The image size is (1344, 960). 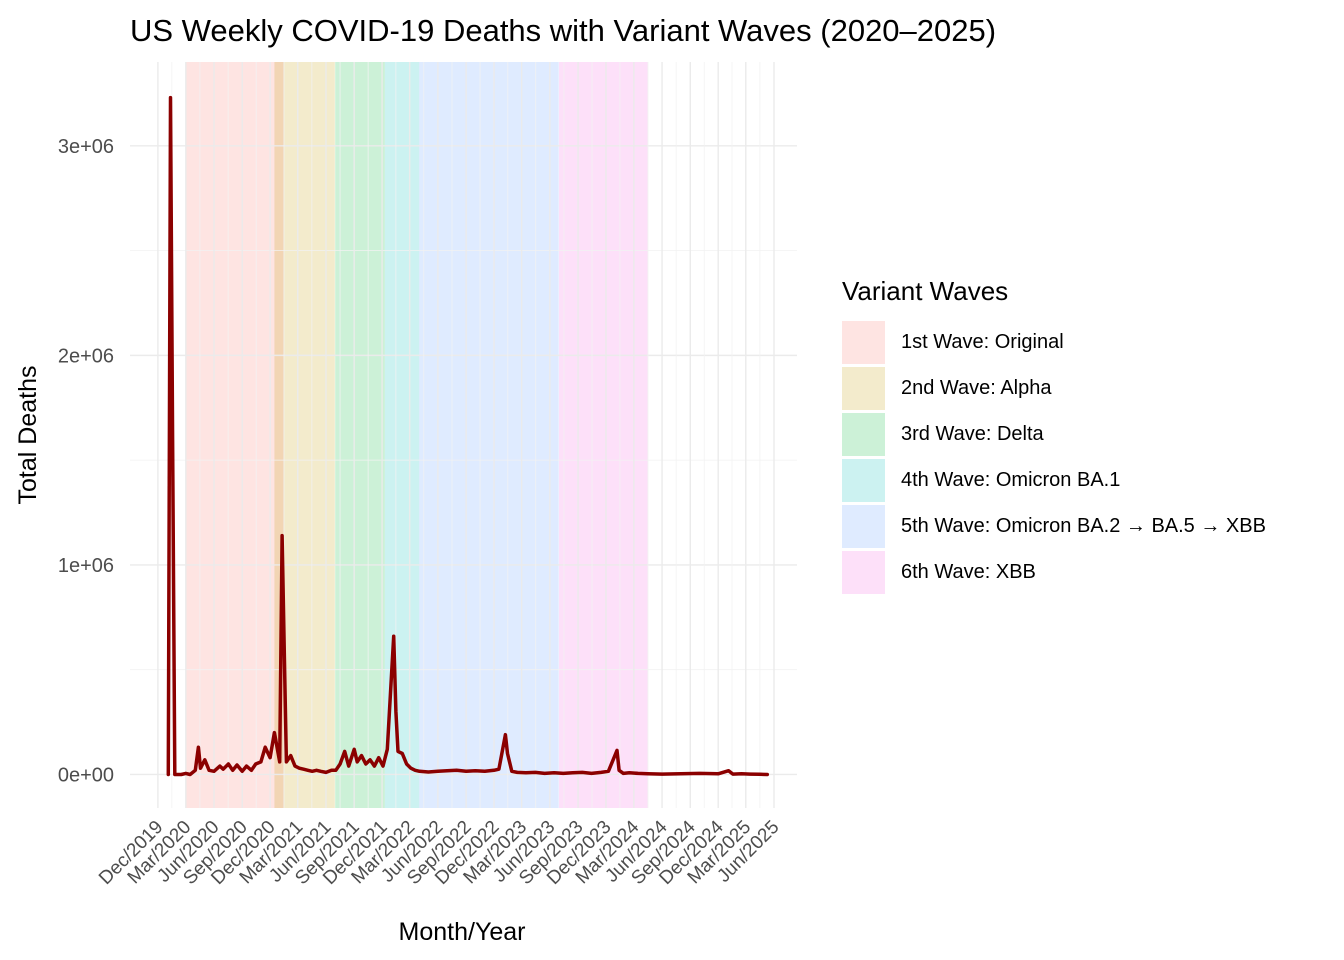 What do you see at coordinates (86, 775) in the screenshot?
I see `y-tick-label: 0e+00` at bounding box center [86, 775].